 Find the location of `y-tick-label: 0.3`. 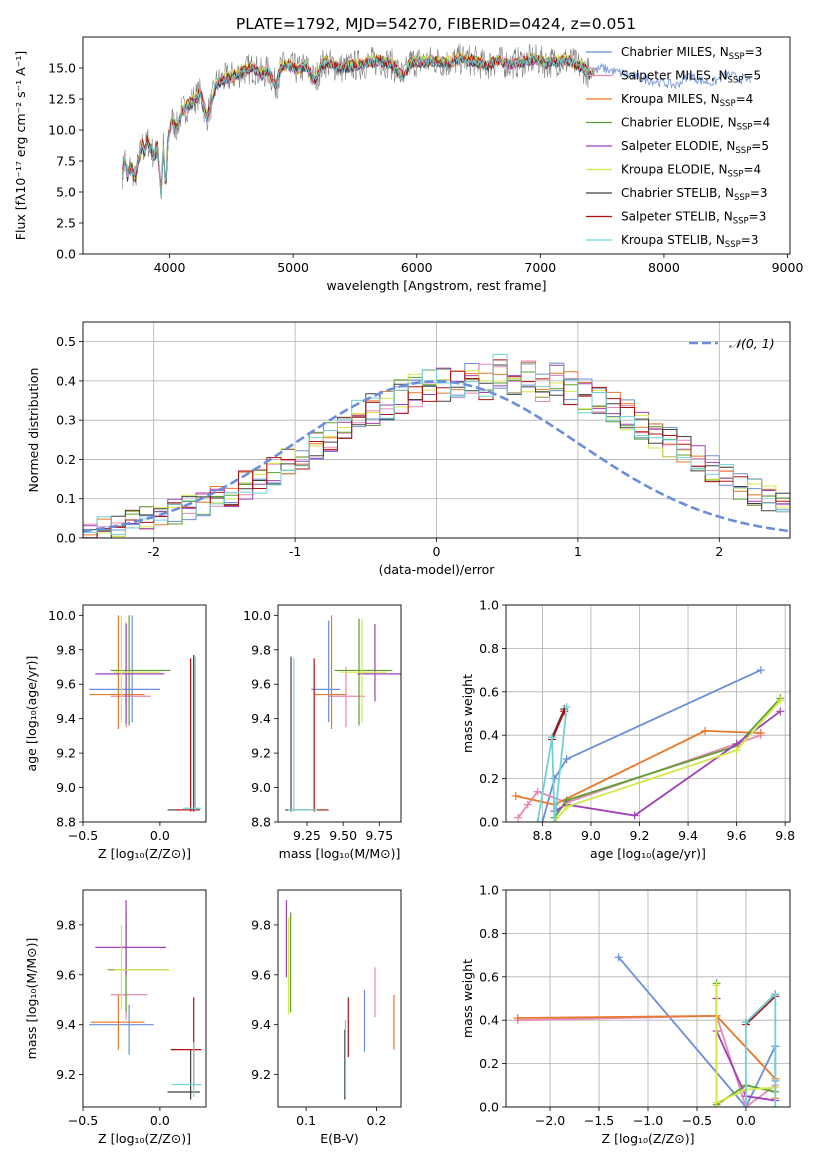

y-tick-label: 0.3 is located at coordinates (66, 420).